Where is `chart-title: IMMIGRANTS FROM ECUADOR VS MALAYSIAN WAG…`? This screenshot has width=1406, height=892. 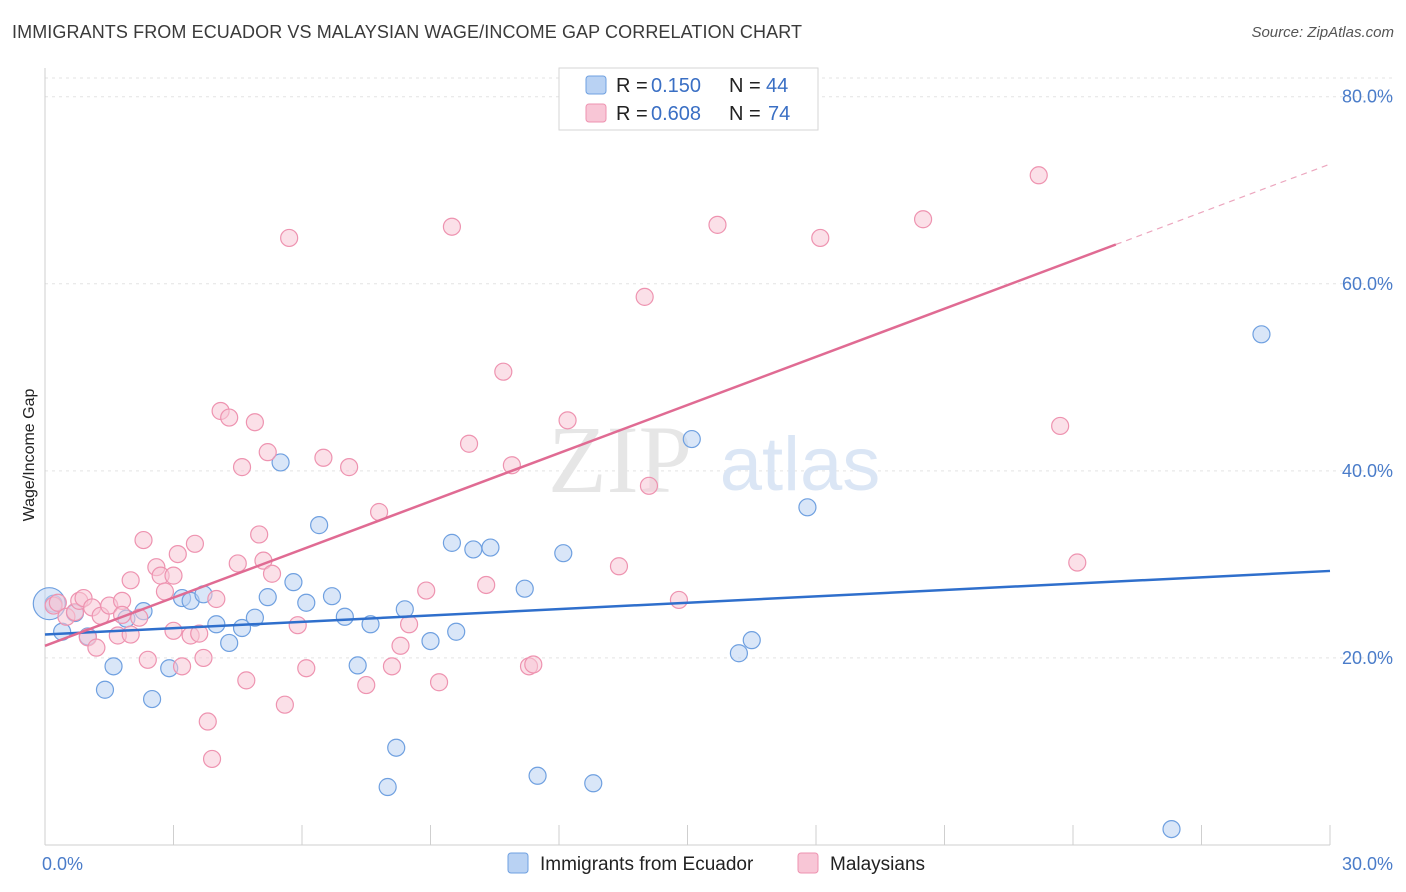 chart-title: IMMIGRANTS FROM ECUADOR VS MALAYSIAN WAG… is located at coordinates (407, 32).